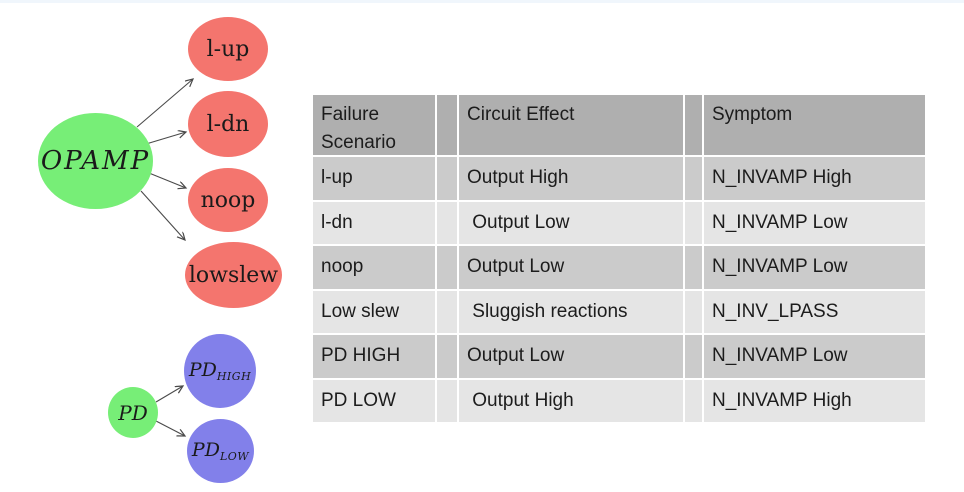 The width and height of the screenshot is (964, 492). What do you see at coordinates (374, 267) in the screenshot?
I see `cell-scenario-noop: noop` at bounding box center [374, 267].